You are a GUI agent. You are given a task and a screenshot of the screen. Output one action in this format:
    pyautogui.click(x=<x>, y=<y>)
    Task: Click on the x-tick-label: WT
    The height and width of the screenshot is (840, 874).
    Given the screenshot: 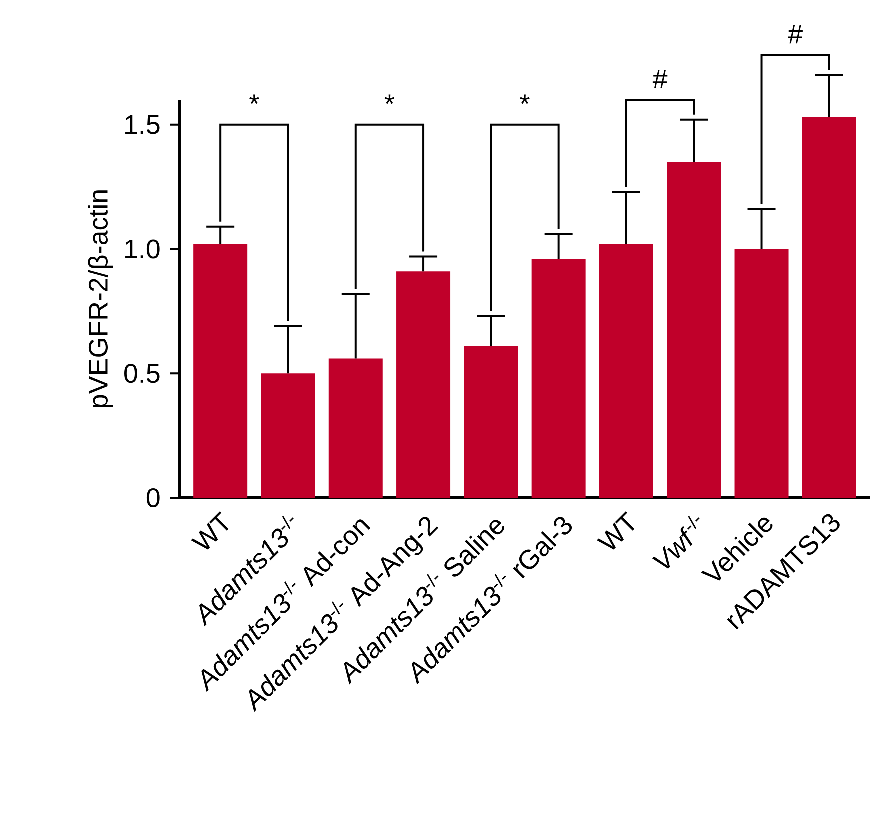 What is the action you would take?
    pyautogui.click(x=615, y=530)
    